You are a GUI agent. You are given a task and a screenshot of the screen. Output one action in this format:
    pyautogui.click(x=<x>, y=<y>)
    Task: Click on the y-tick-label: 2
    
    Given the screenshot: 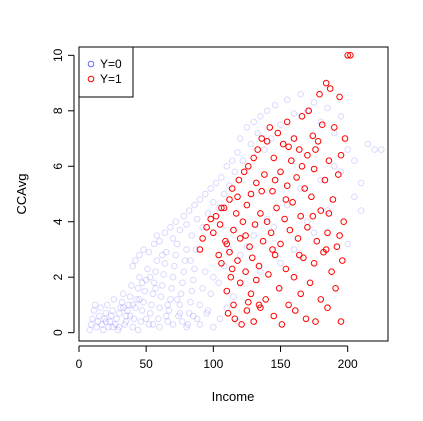 What is the action you would take?
    pyautogui.click(x=58, y=277)
    